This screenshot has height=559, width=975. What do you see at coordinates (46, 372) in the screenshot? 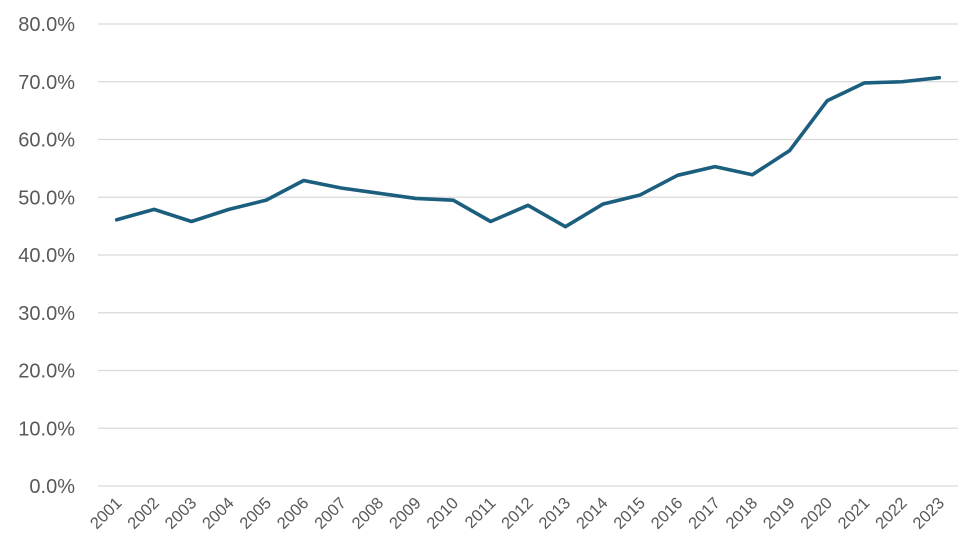
I see `y-tick-label: 20.0%` at bounding box center [46, 372].